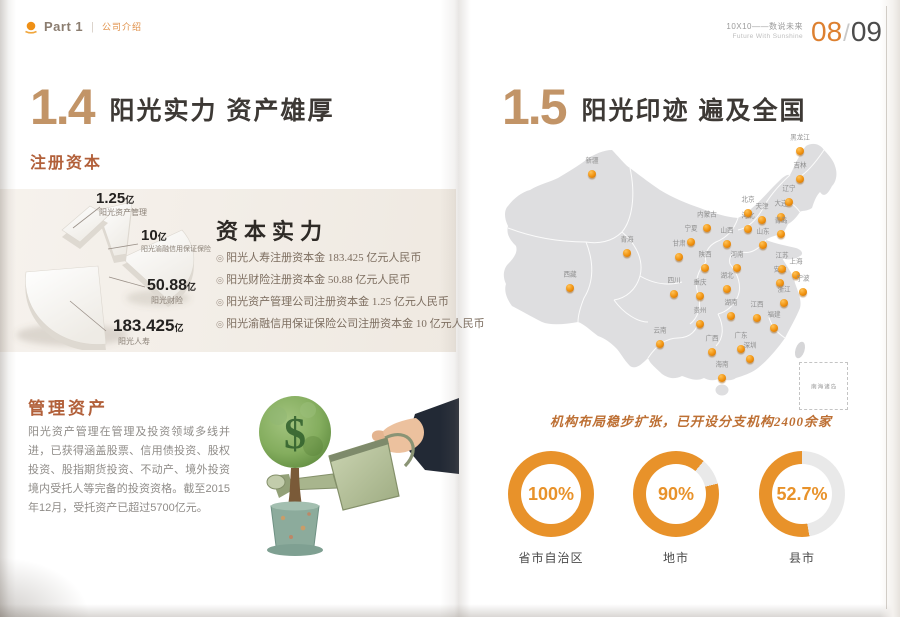 Image resolution: width=900 pixels, height=617 pixels. What do you see at coordinates (68, 408) in the screenshot?
I see `managed-assets-heading: 管理资产` at bounding box center [68, 408].